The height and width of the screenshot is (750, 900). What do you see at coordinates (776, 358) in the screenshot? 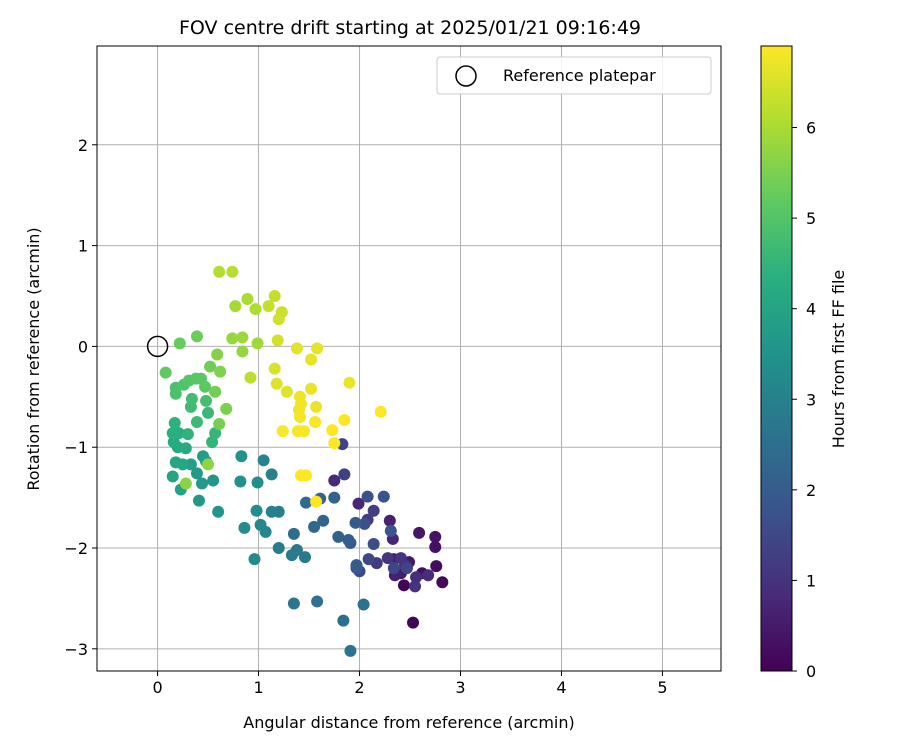
I see `colorbar-gradient` at bounding box center [776, 358].